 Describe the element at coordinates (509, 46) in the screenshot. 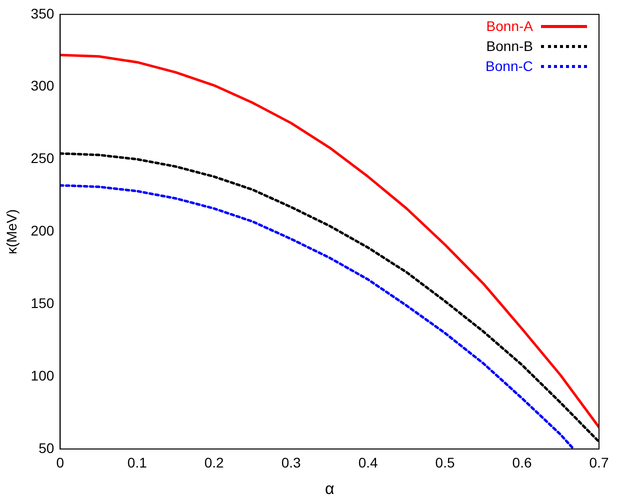

I see `legend-label: Bonn-B` at that location.